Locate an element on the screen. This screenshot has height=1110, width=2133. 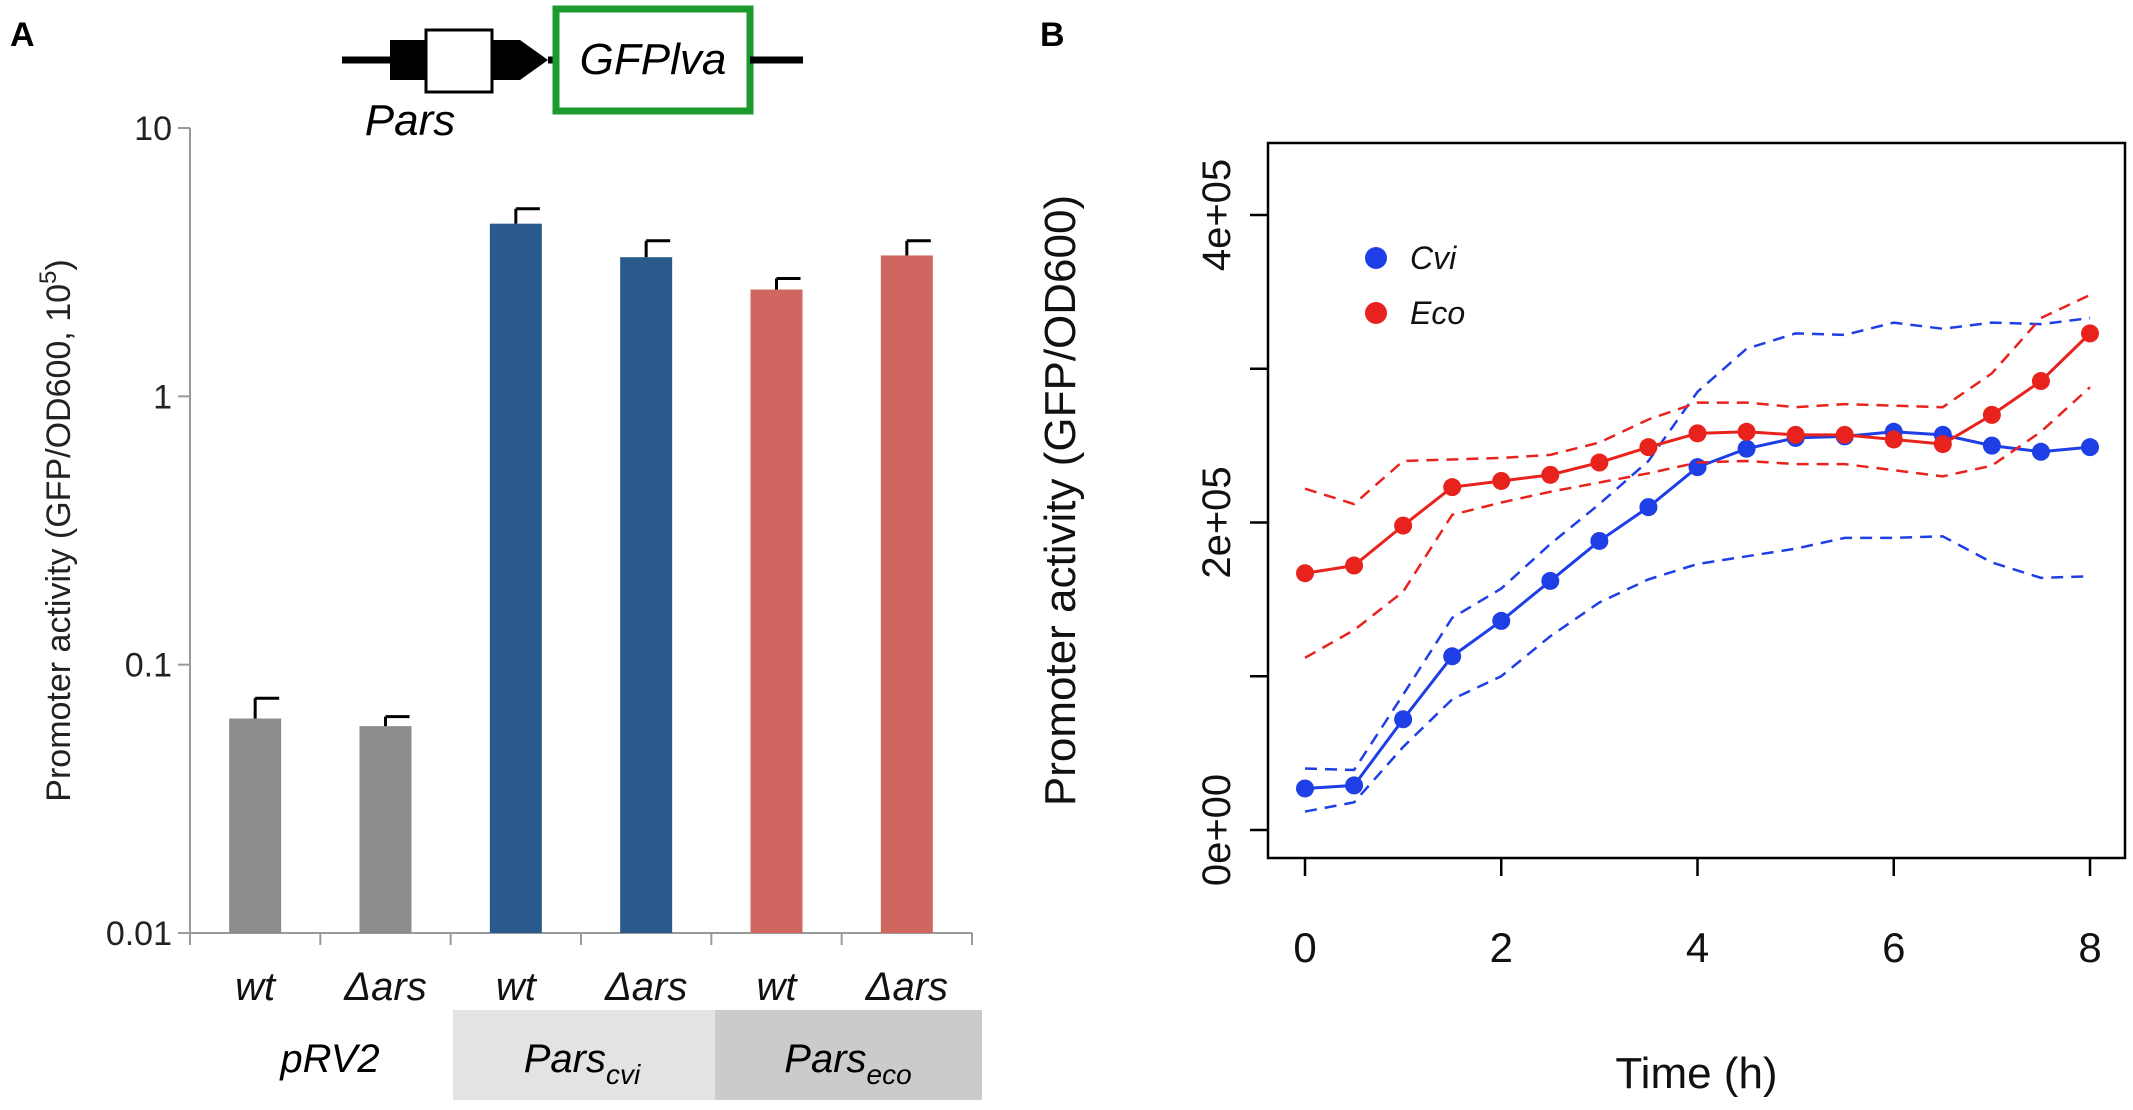
y-tick-label: 0.1 is located at coordinates (148, 666).